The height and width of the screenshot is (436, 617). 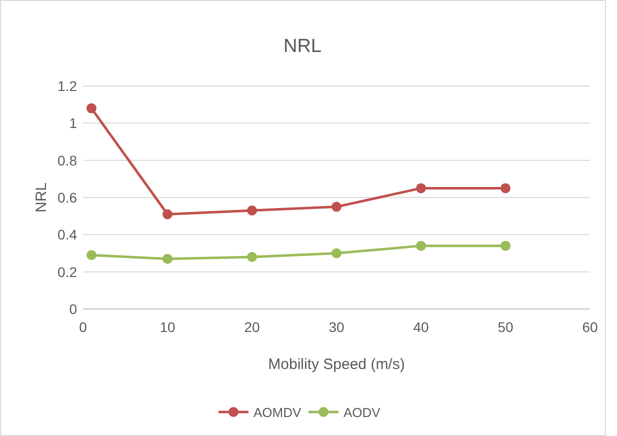 What do you see at coordinates (252, 327) in the screenshot?
I see `x-tick-label: 20` at bounding box center [252, 327].